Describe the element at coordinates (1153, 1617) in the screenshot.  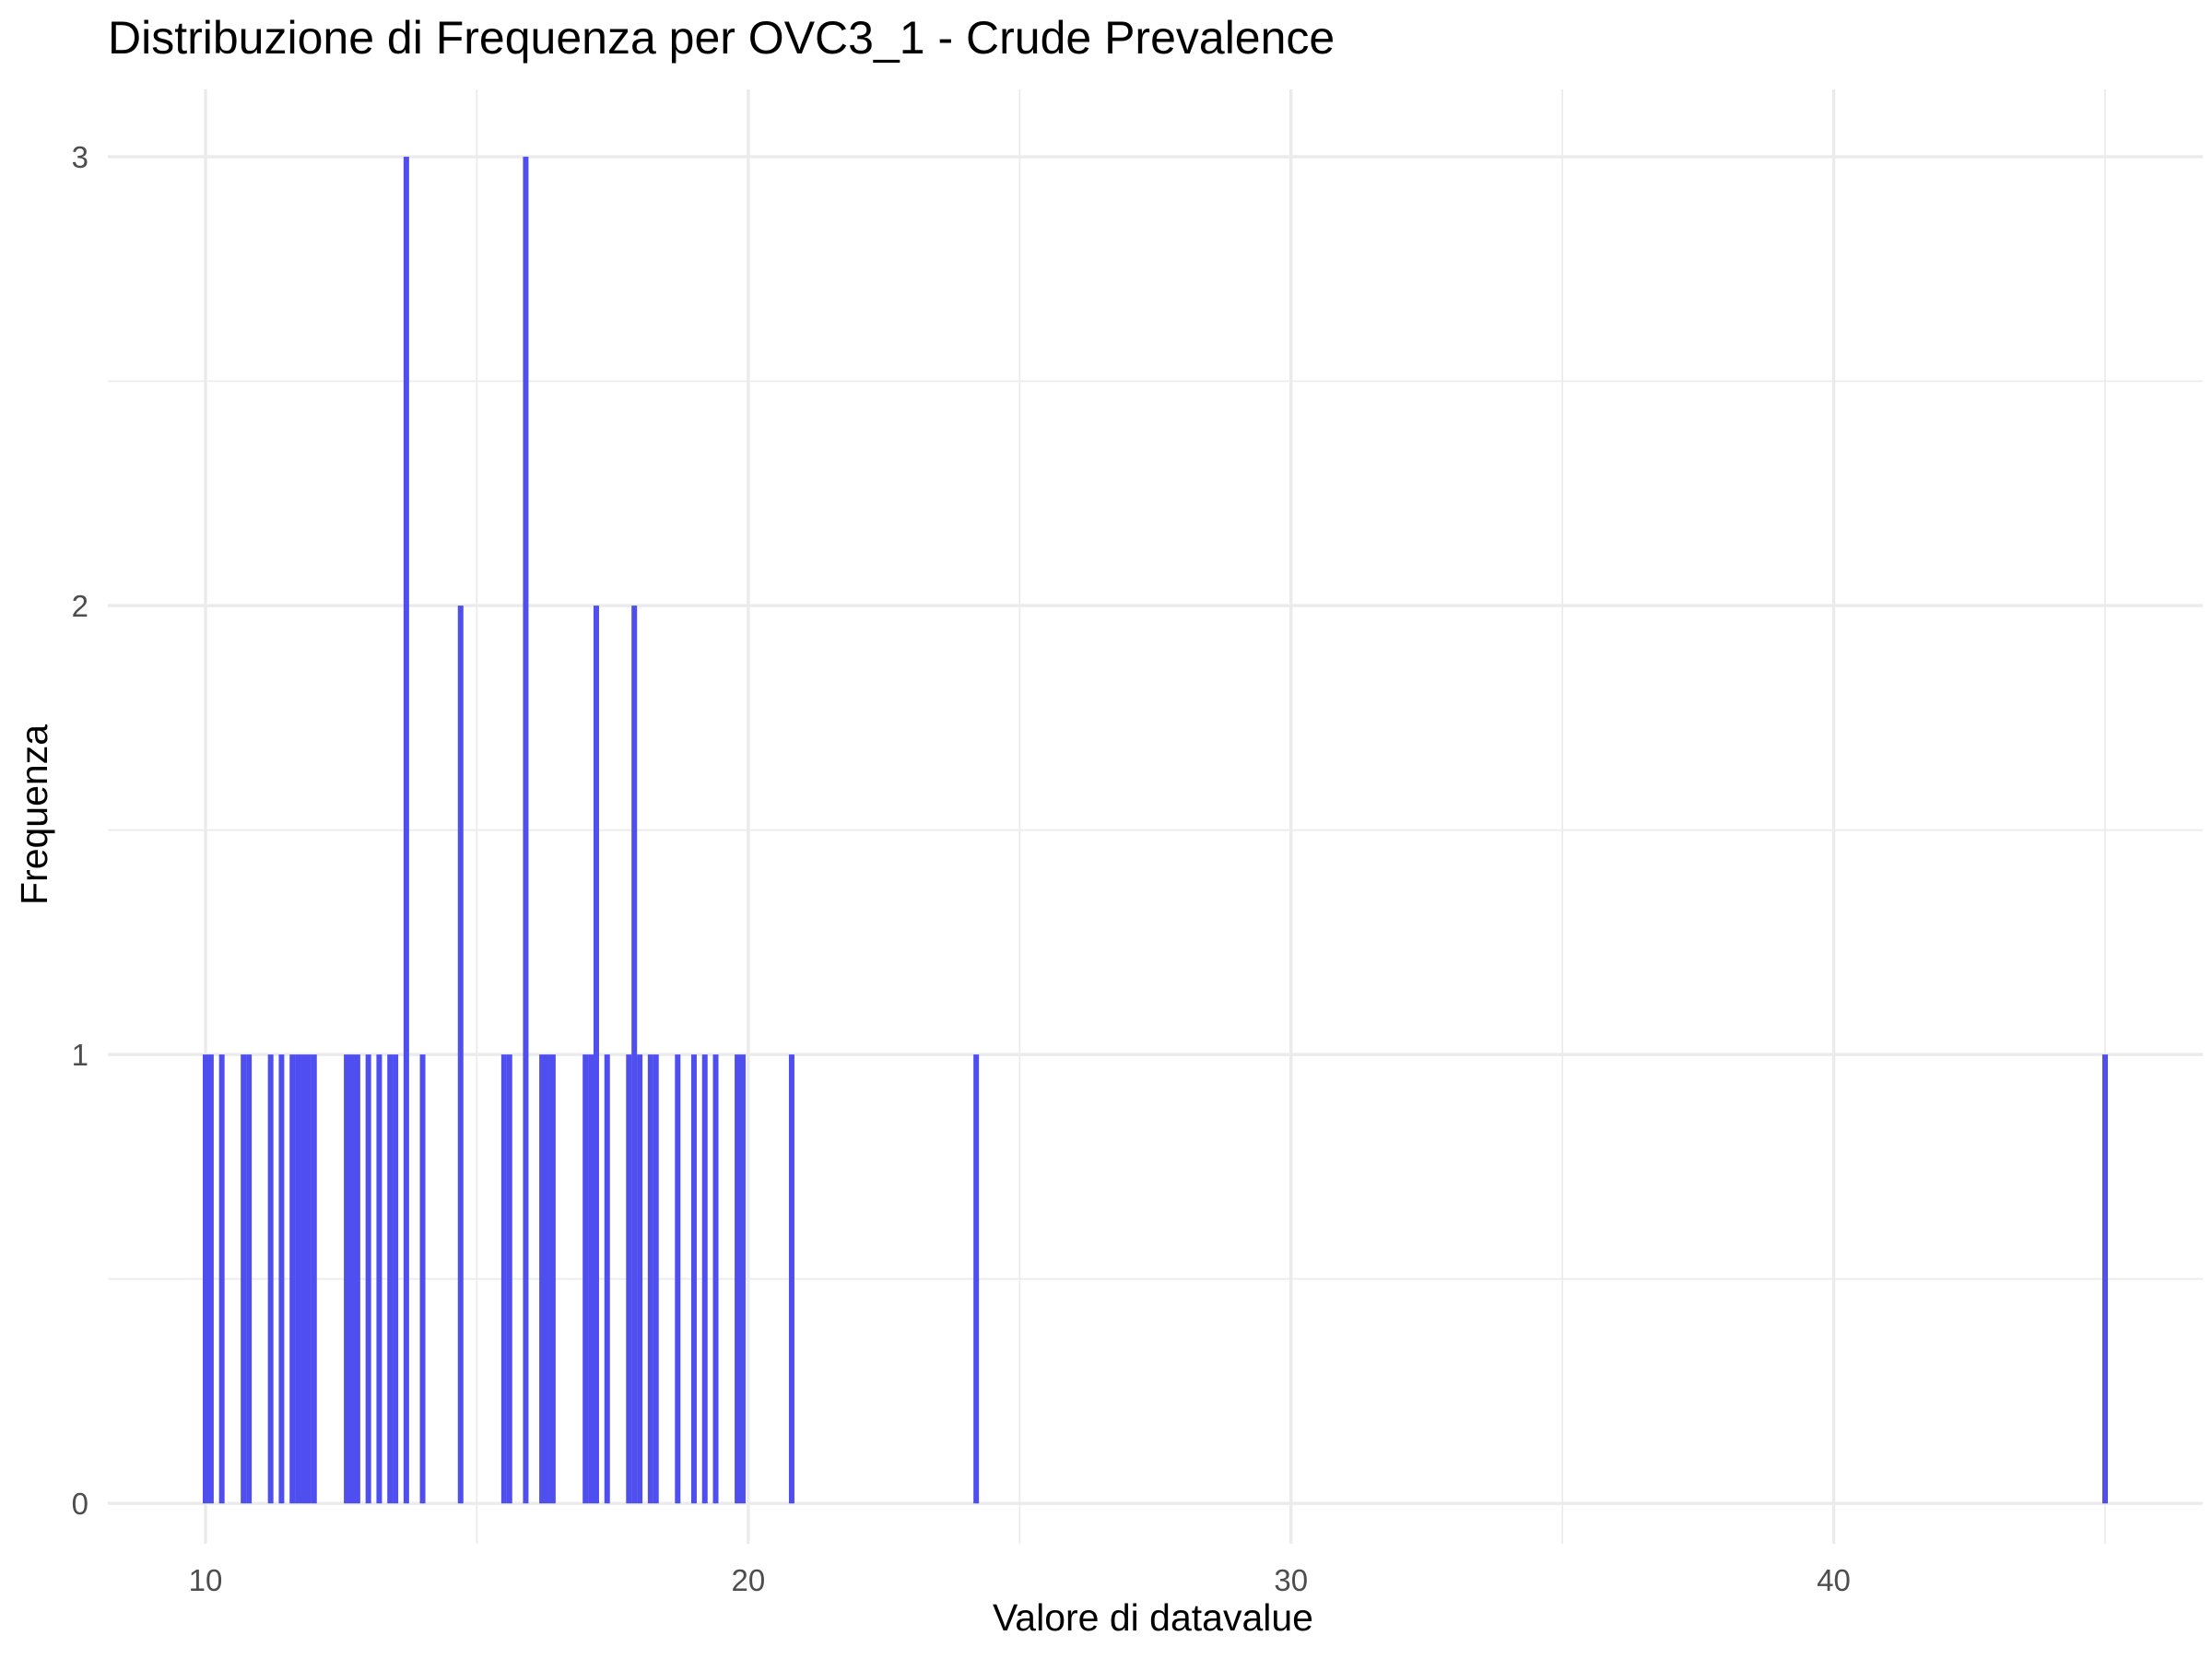
I see `x-axis-title: Valore di datavalue` at that location.